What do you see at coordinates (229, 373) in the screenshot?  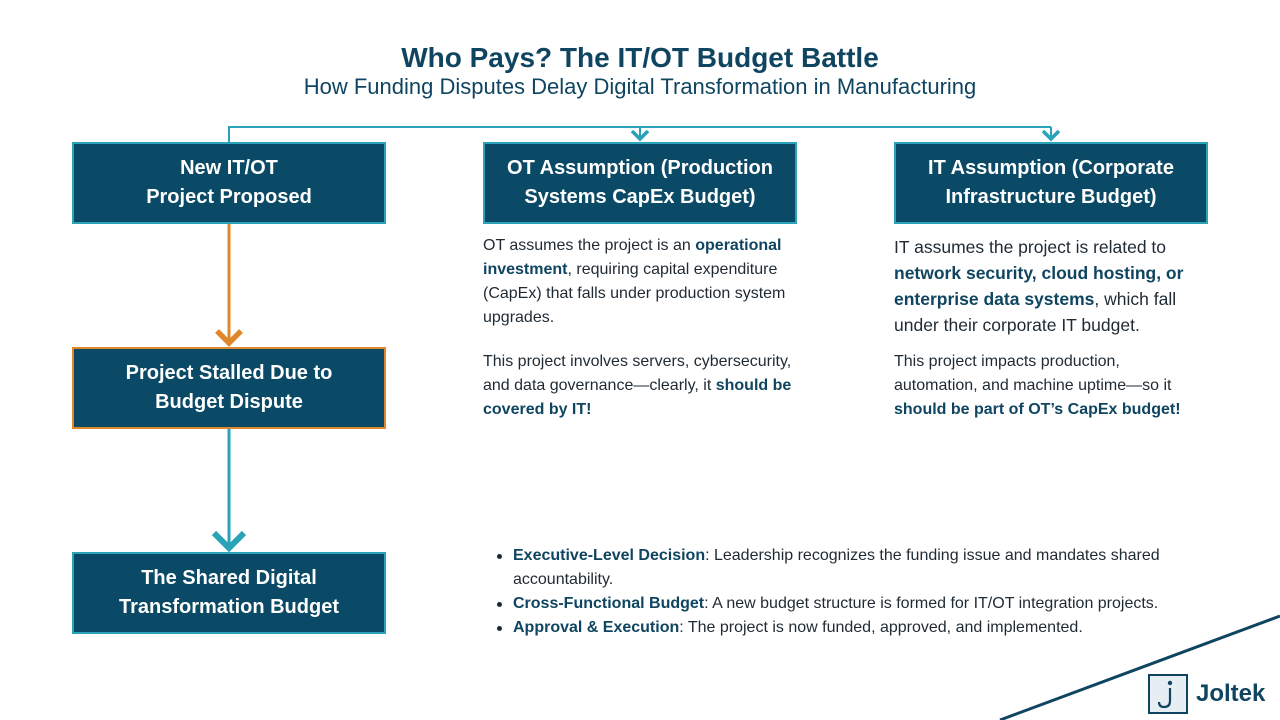 I see `box-project-stalled-line1: Project Stalled Due to` at bounding box center [229, 373].